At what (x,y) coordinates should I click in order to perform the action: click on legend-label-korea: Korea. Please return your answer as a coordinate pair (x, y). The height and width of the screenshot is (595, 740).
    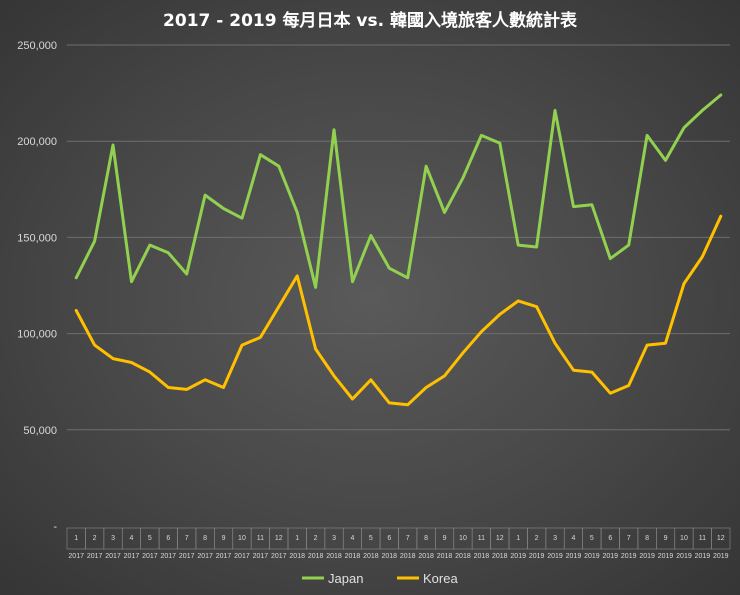
    Looking at the image, I should click on (440, 578).